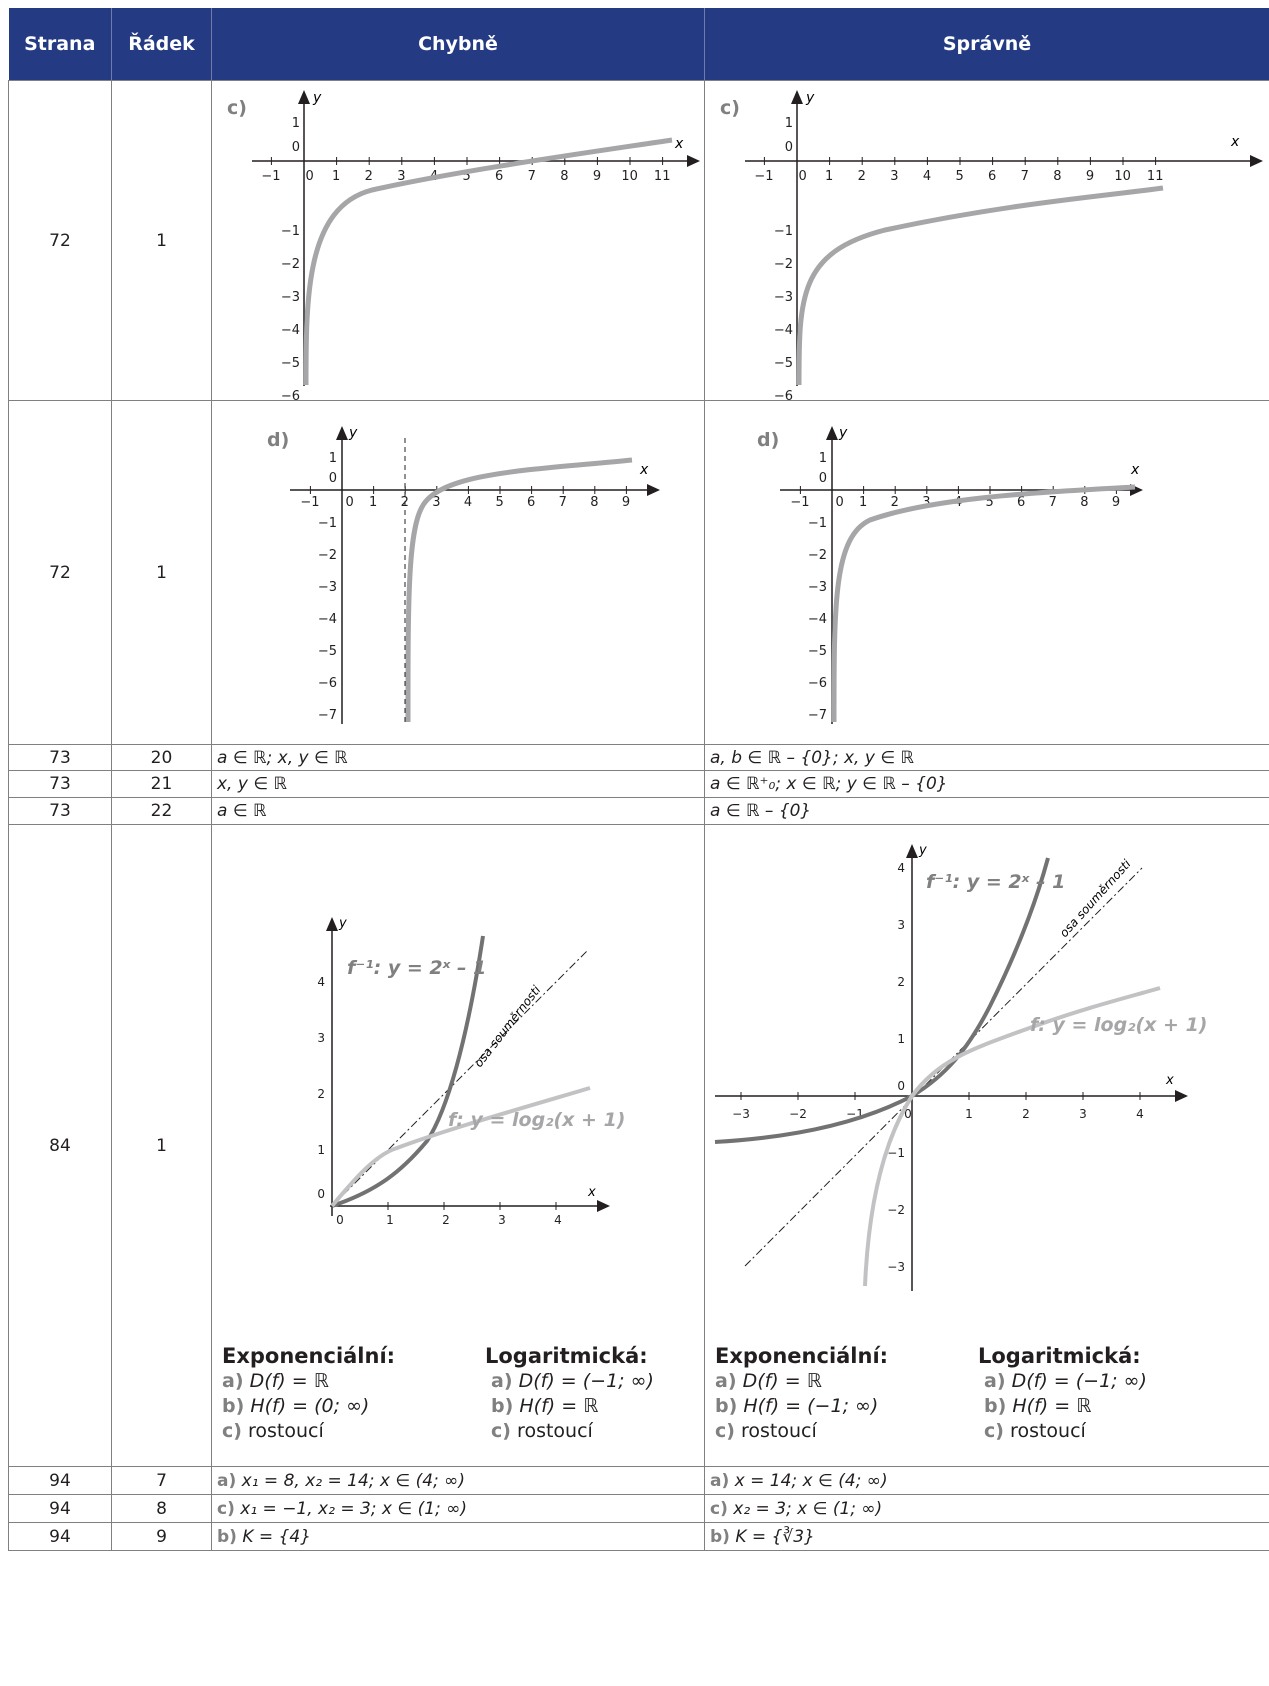 The image size is (1269, 1686). What do you see at coordinates (802, 1355) in the screenshot?
I see `exp-title: Exponenciální:` at bounding box center [802, 1355].